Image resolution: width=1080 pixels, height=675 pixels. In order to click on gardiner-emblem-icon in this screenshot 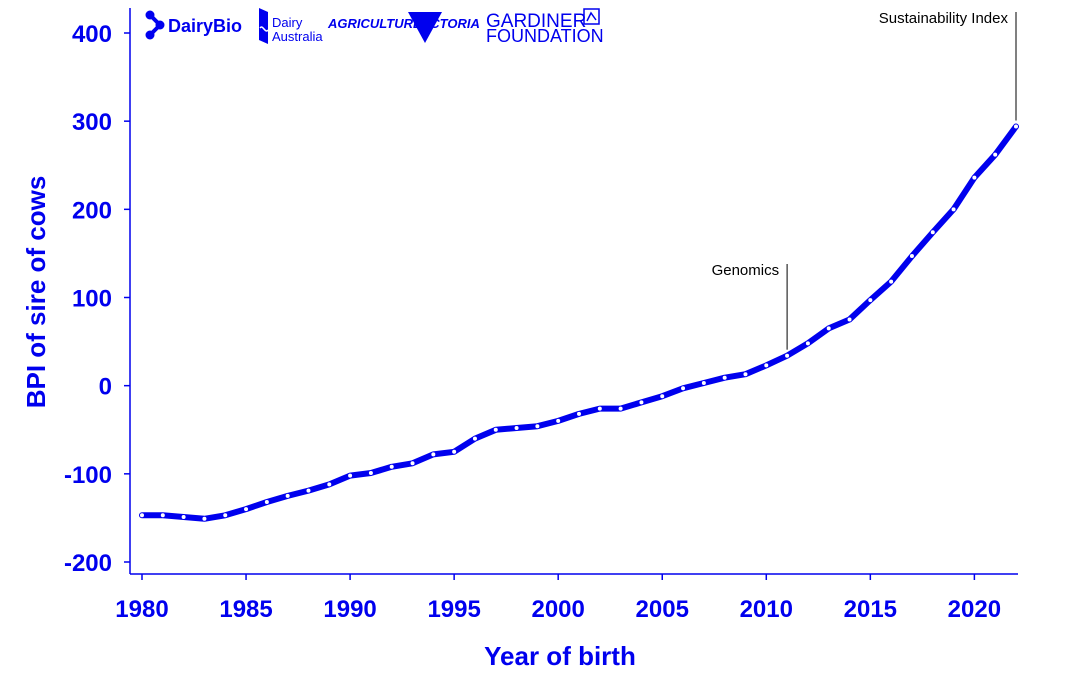, I will do `click(591, 16)`.